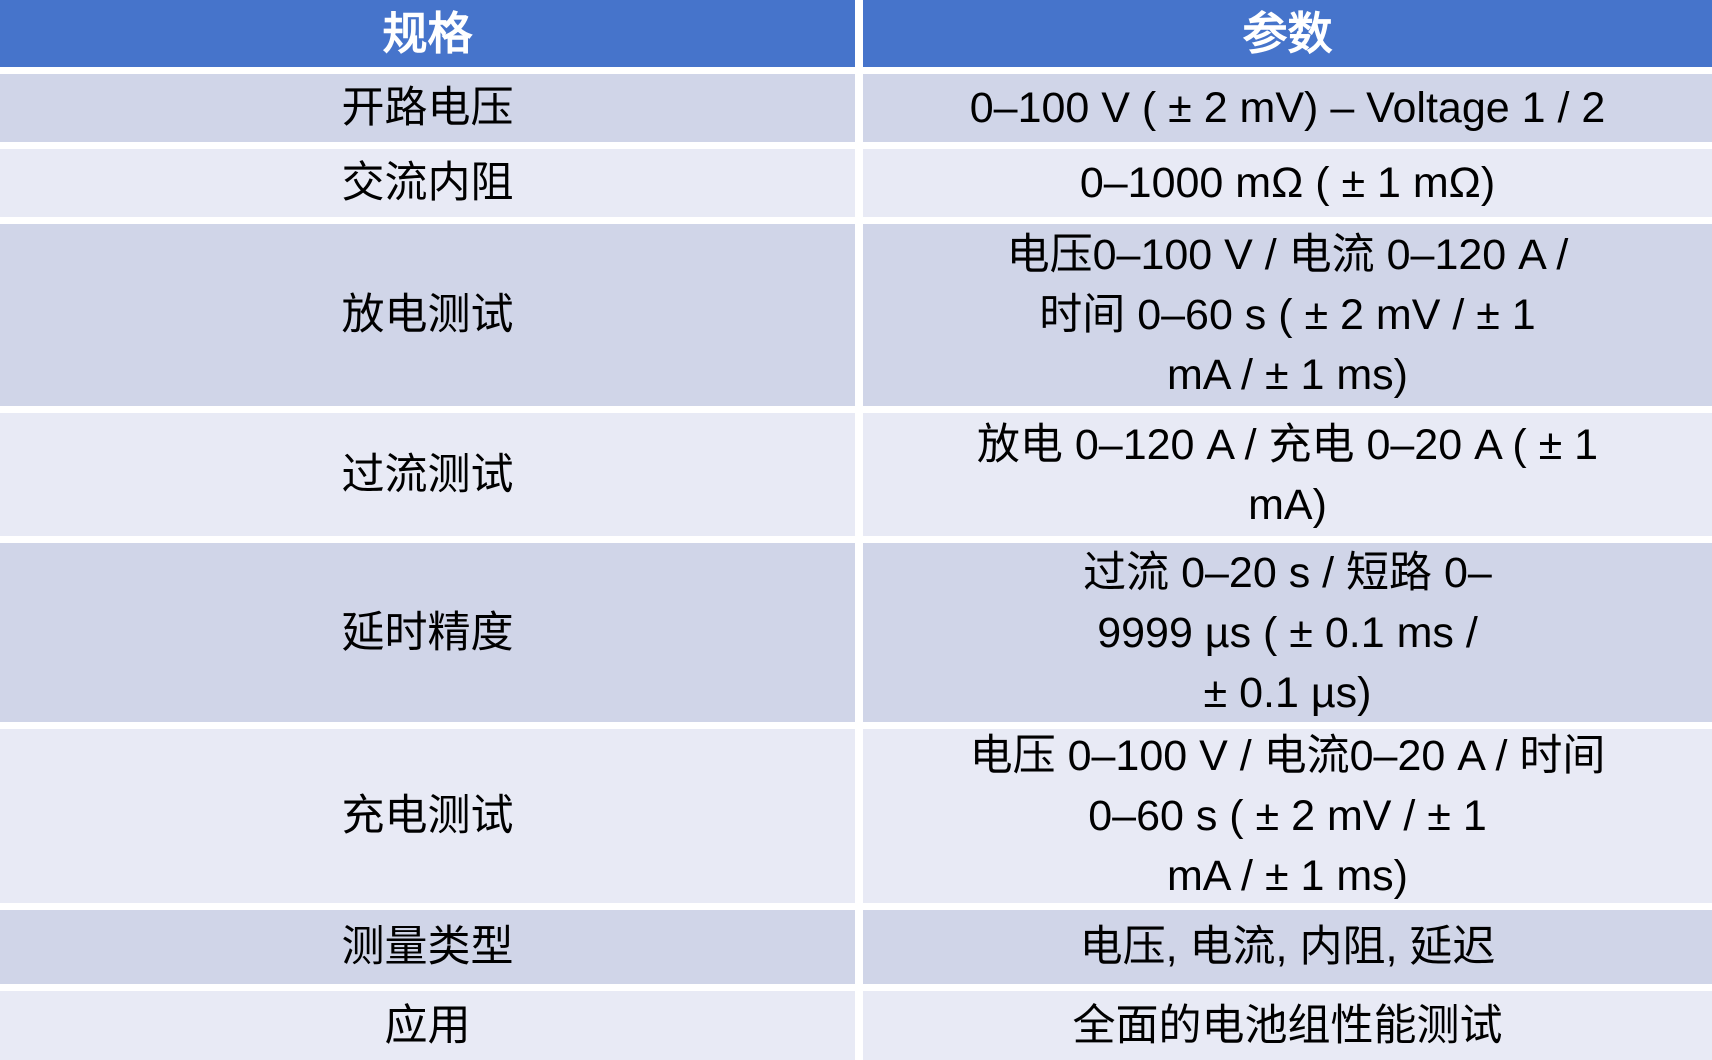 The width and height of the screenshot is (1712, 1060). What do you see at coordinates (856, 474) in the screenshot?
I see `table-row: 过流测试 放电 0–120 A / 充电 0–20 A ( ± 1 mA)` at bounding box center [856, 474].